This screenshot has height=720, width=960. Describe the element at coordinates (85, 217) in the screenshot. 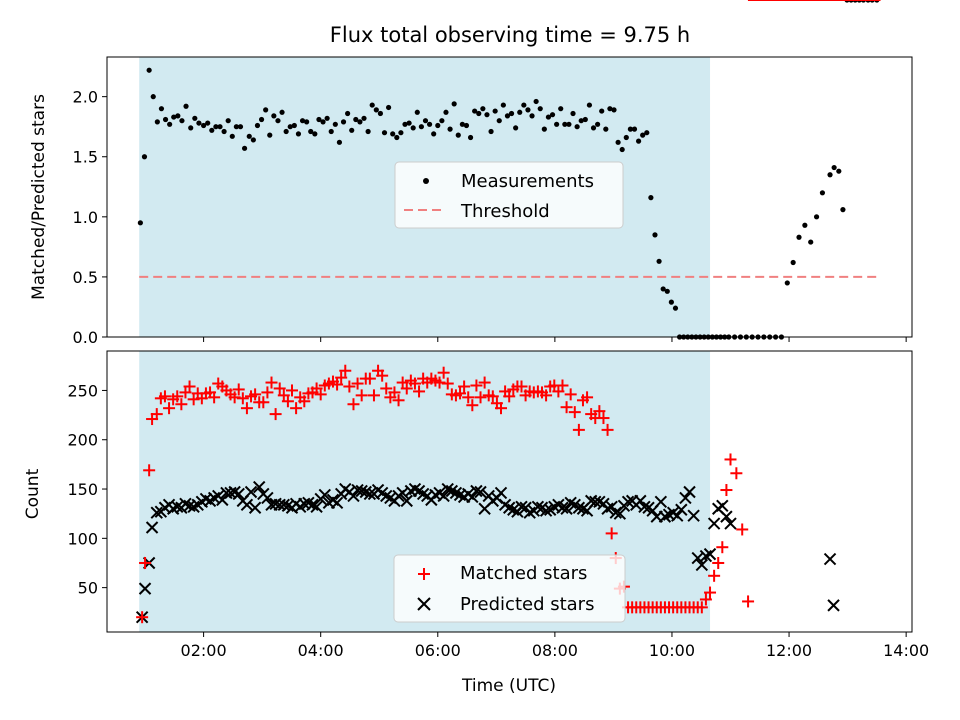

I see `top-y-tick-label: 1.0` at that location.